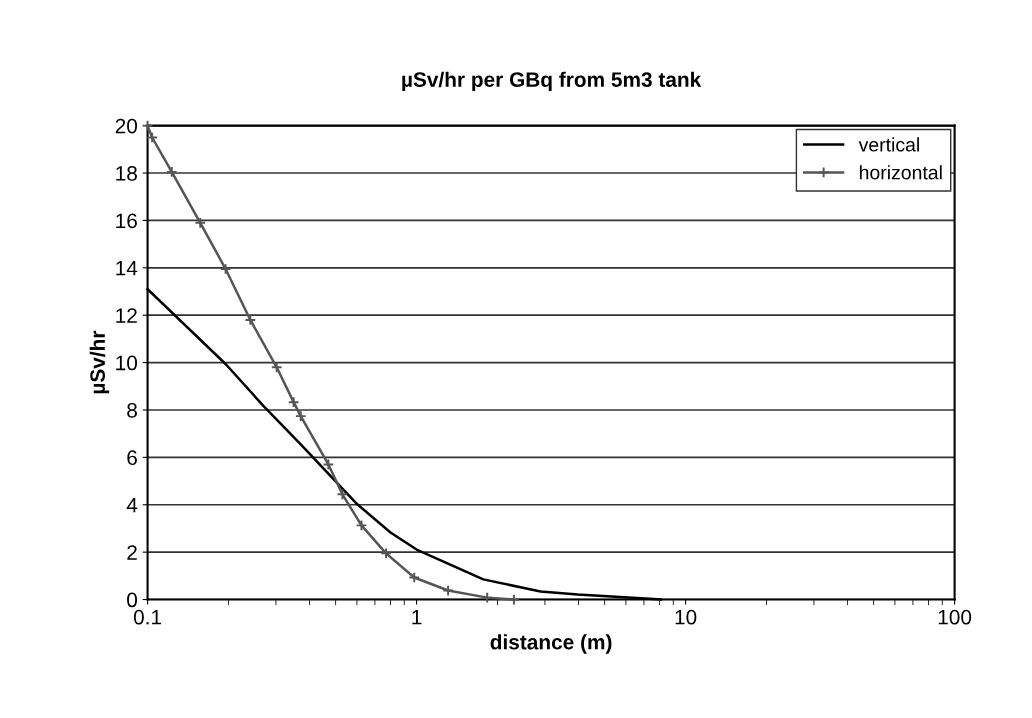 The height and width of the screenshot is (718, 1032). I want to click on x-tick-label: 0.1, so click(147, 617).